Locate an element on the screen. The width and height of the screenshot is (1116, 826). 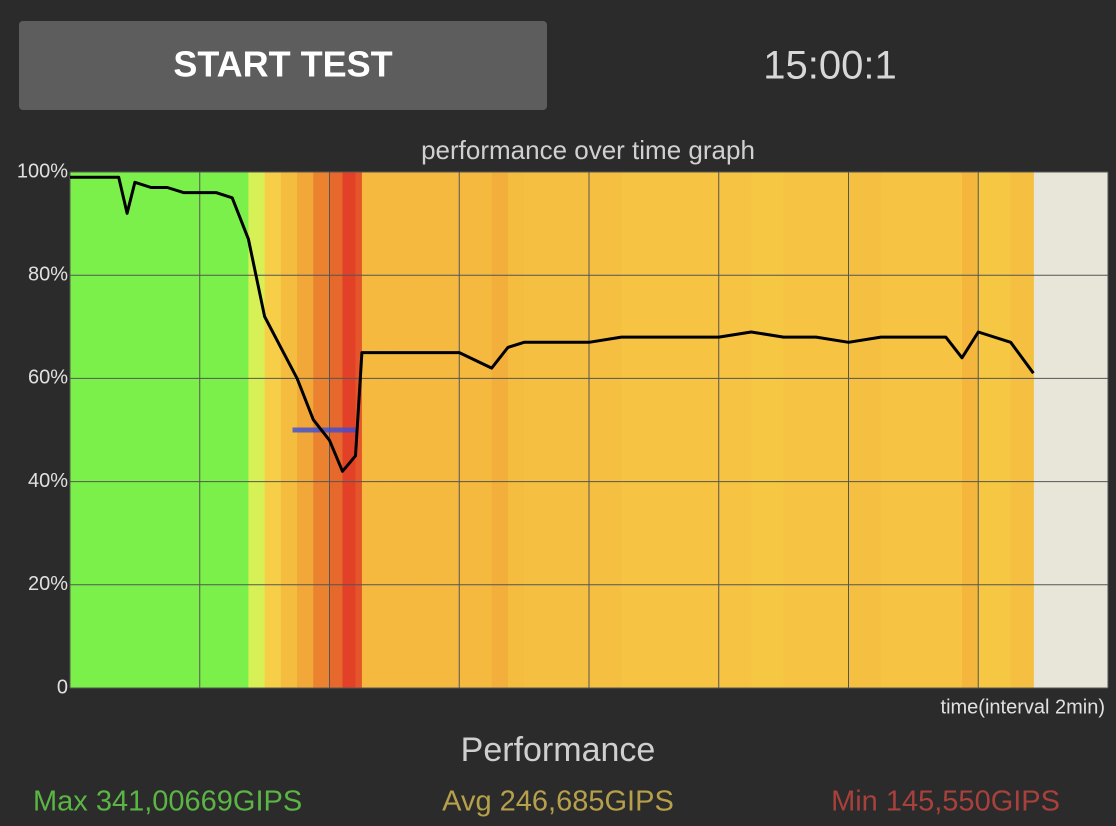
start-button: START TEST is located at coordinates (283, 65).